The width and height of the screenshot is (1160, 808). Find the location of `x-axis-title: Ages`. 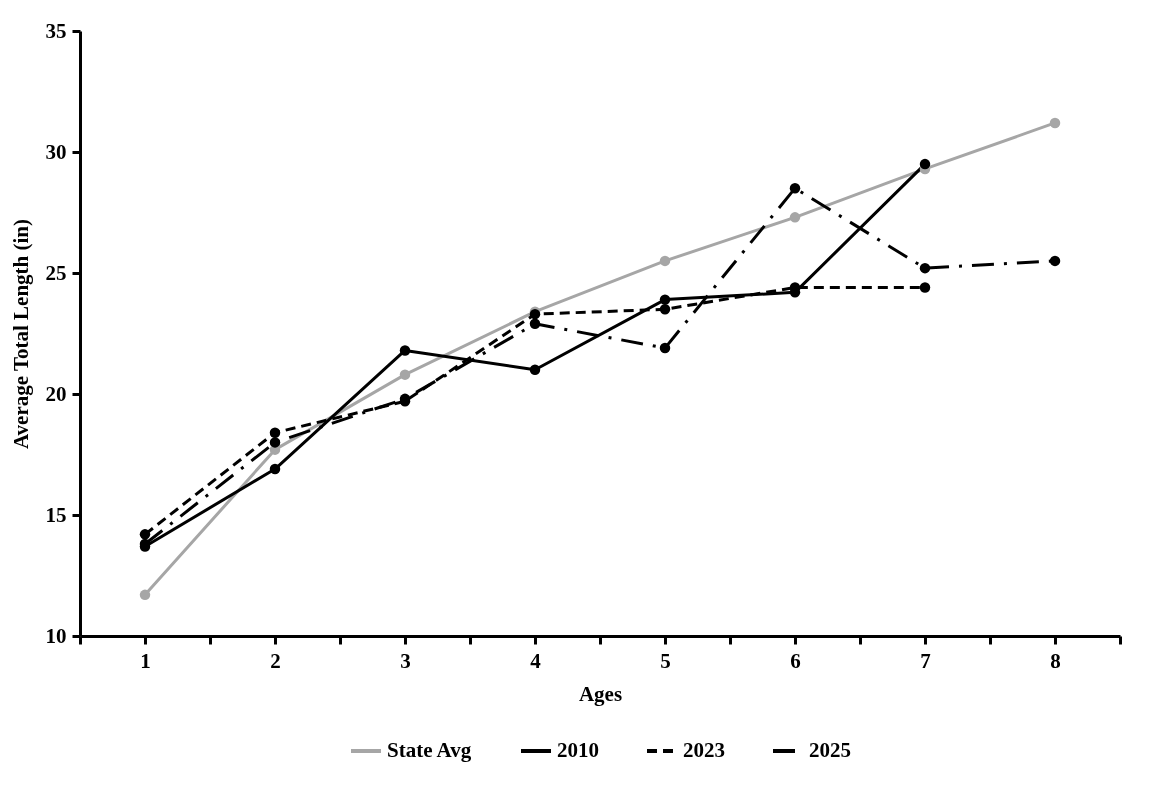

x-axis-title: Ages is located at coordinates (600, 693).